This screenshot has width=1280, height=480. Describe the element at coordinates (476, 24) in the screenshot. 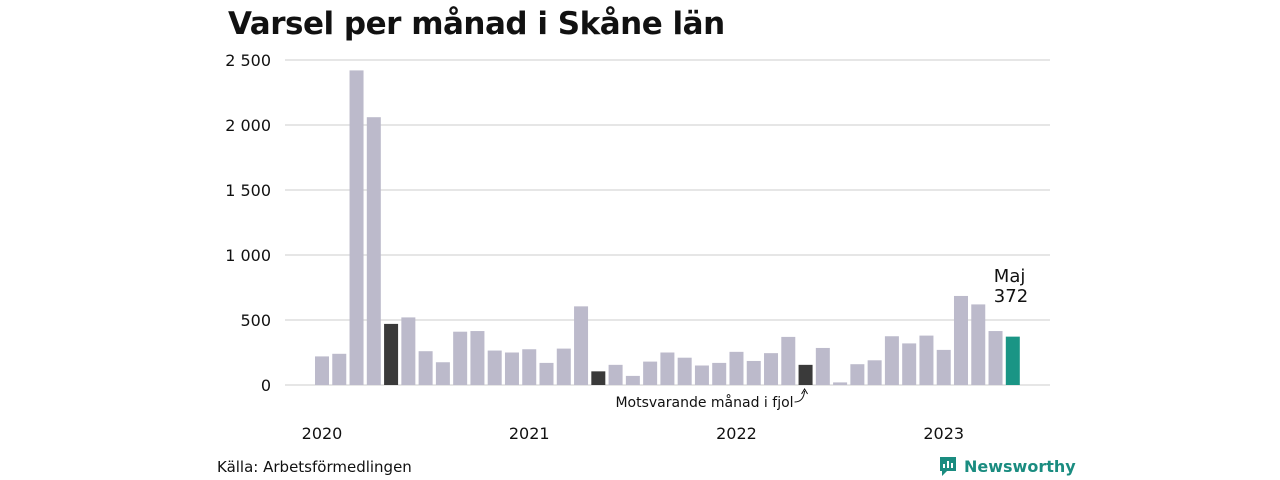

I see `chart-title: Varsel per månad i Skåne län` at that location.